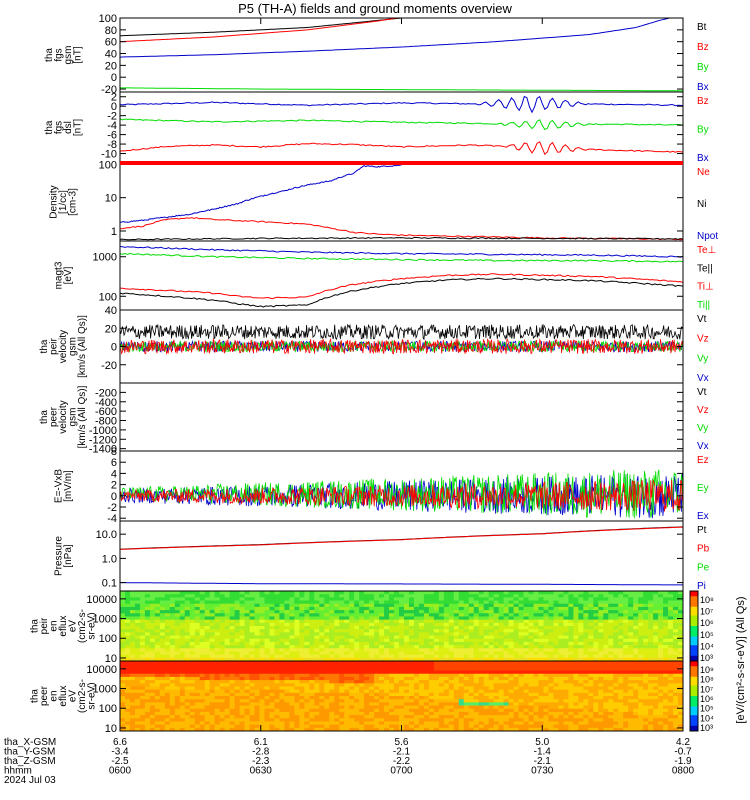 The height and width of the screenshot is (800, 750). I want to click on colorbar-label: 10⁶, so click(707, 699).